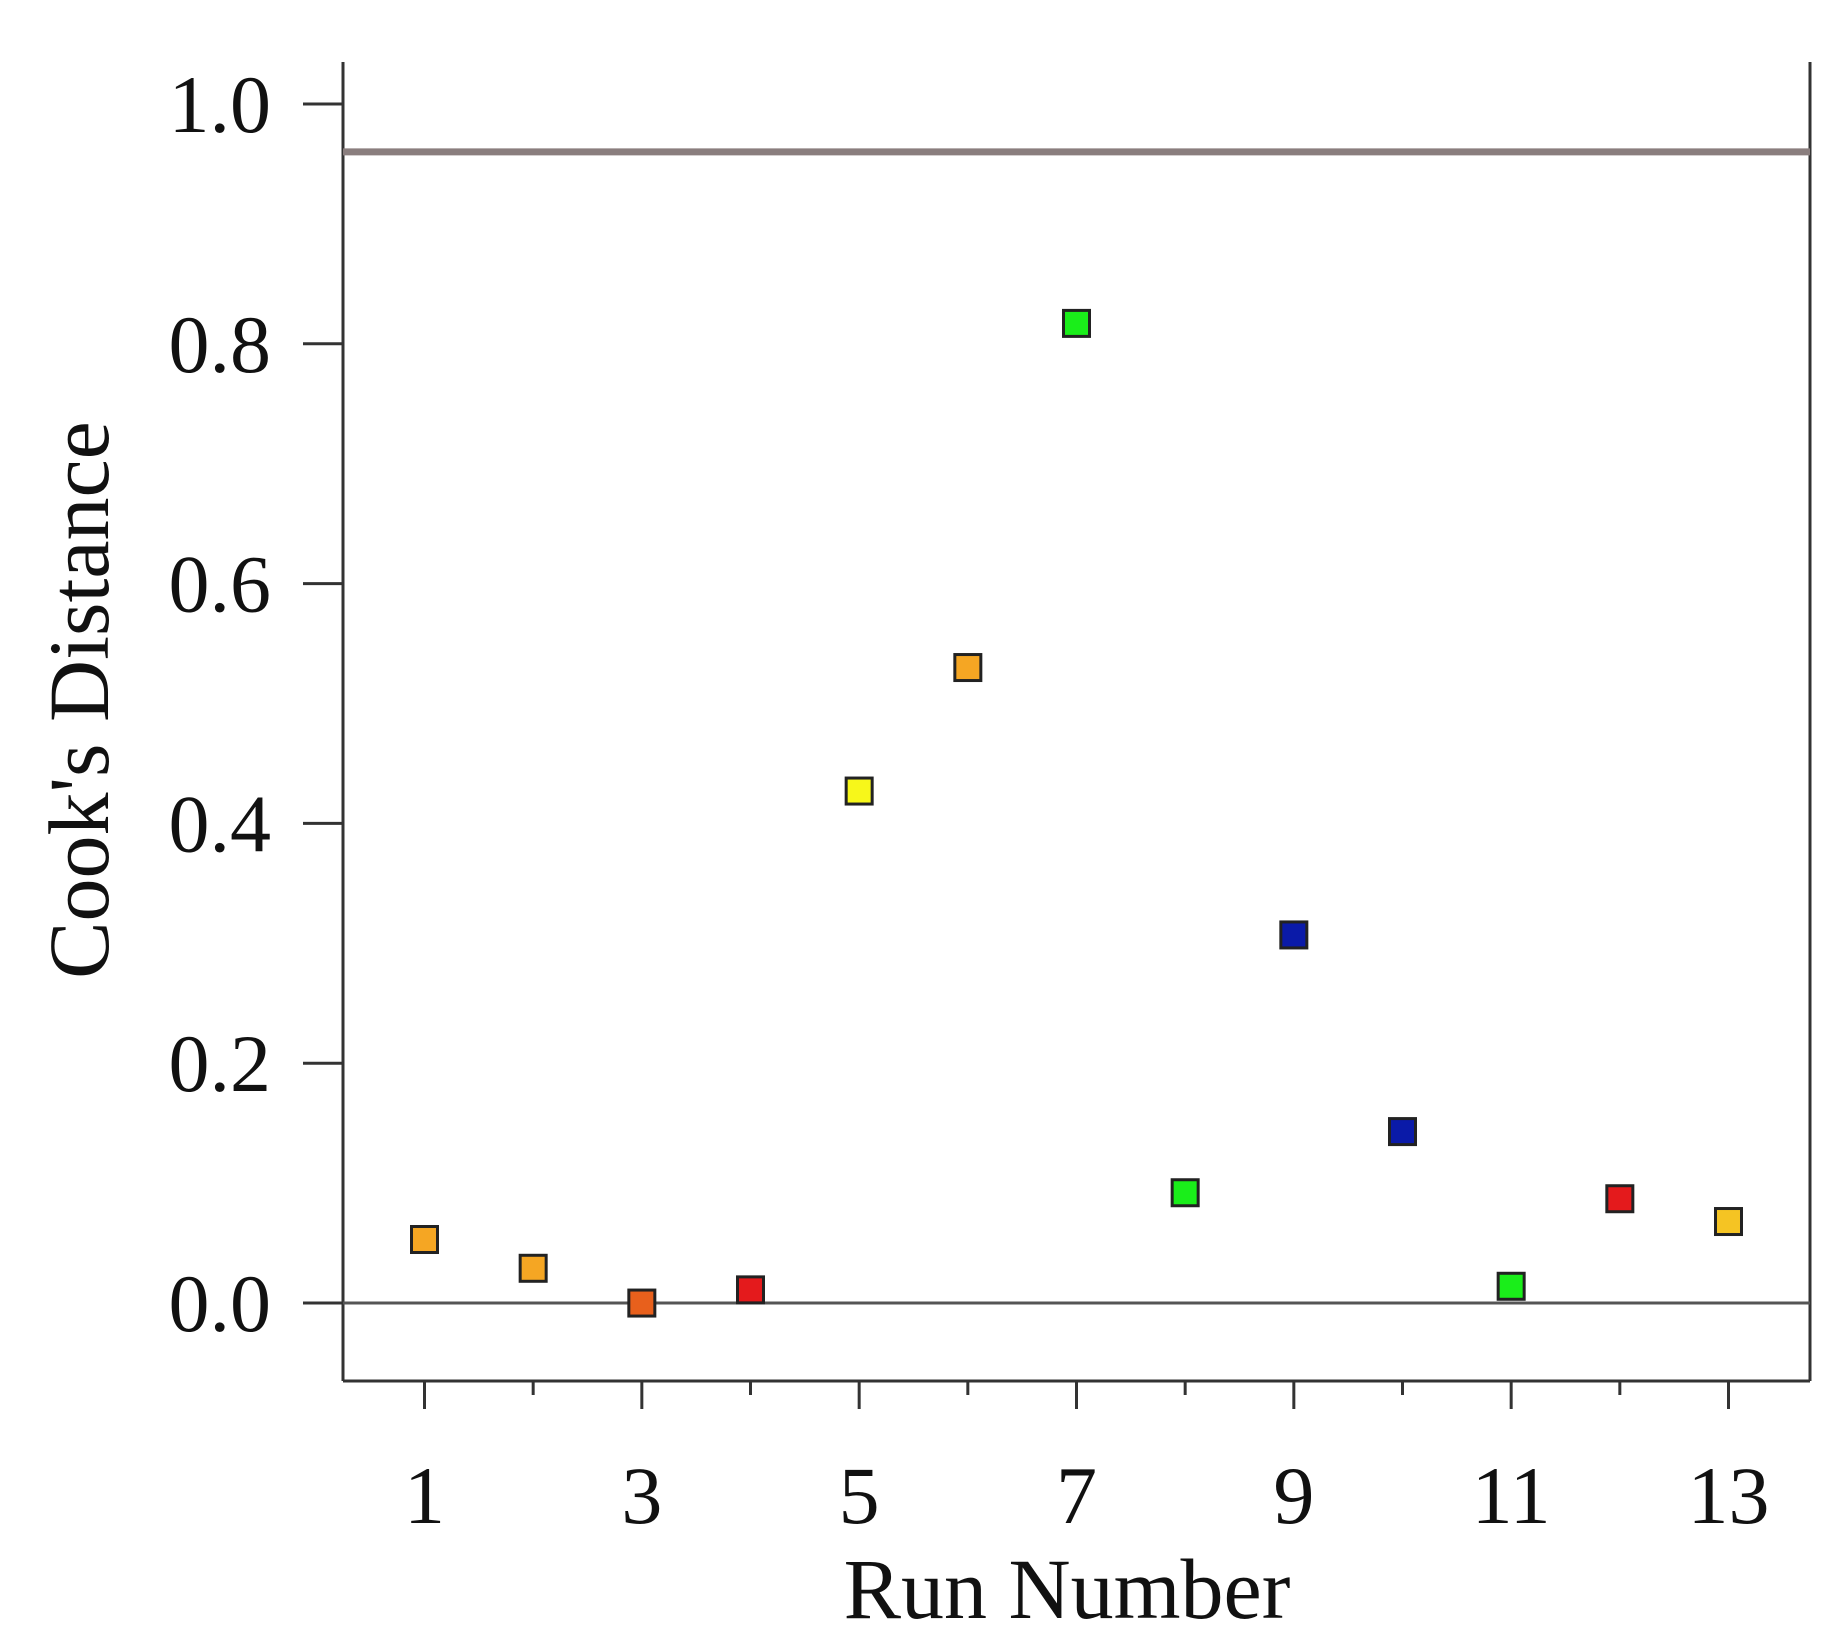 The image size is (1833, 1644). Describe the element at coordinates (220, 104) in the screenshot. I see `y-tick-label: 1.0` at that location.